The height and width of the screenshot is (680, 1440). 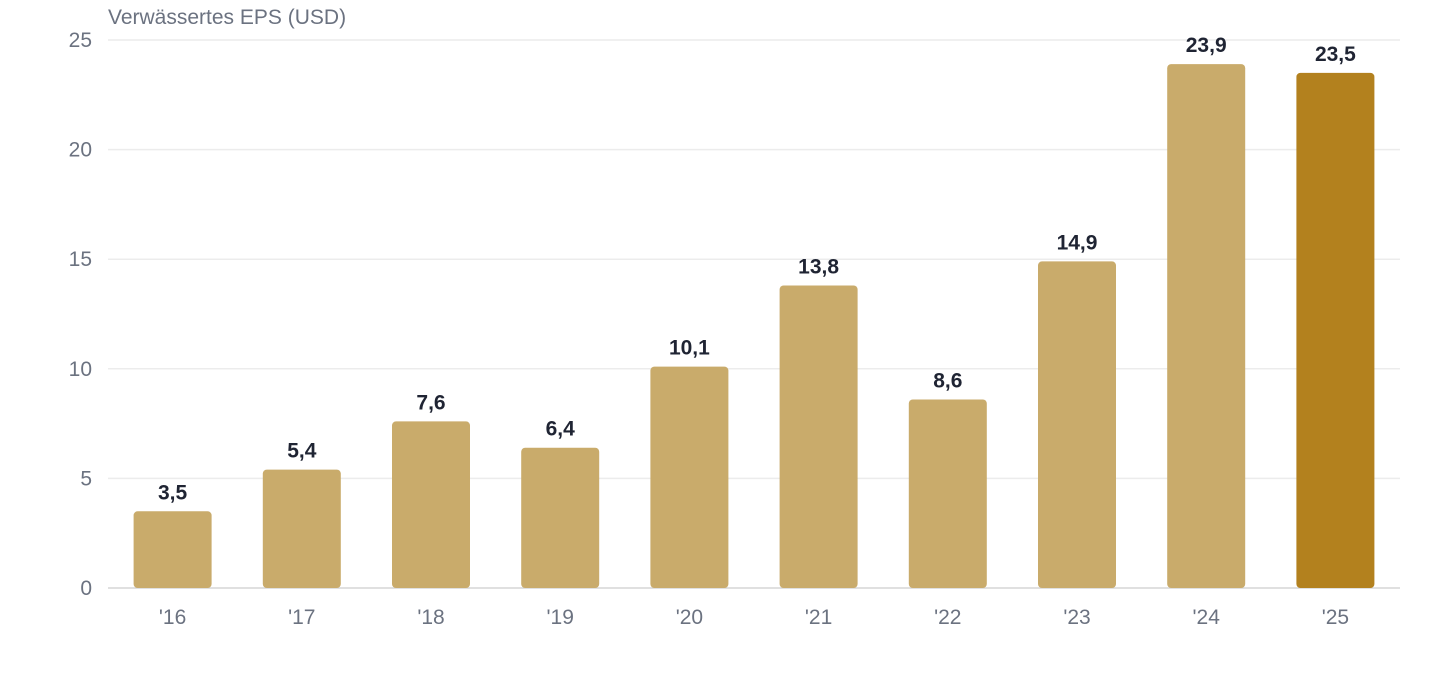 I want to click on x-tick-label: '17, so click(x=301, y=617).